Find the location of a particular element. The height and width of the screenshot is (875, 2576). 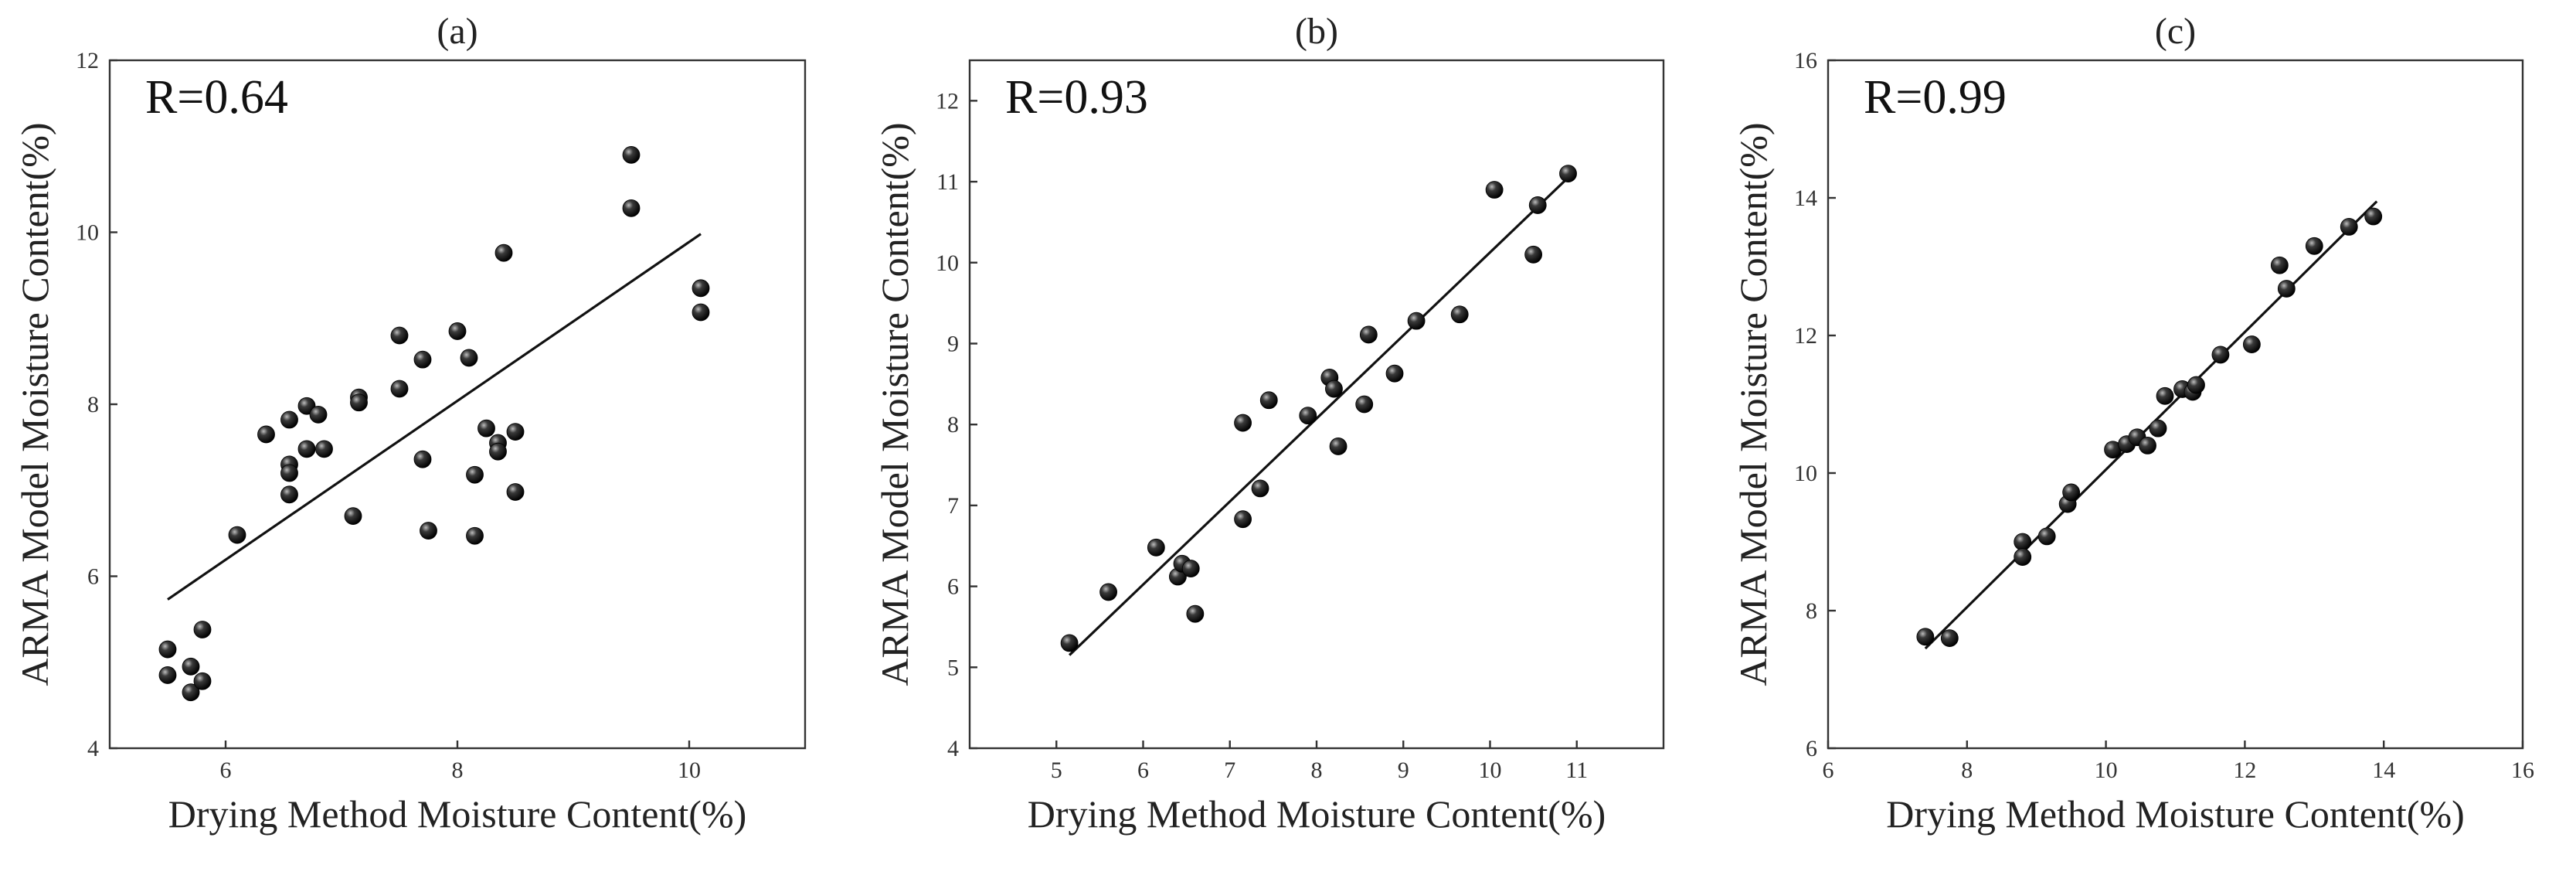

x-tick-label: 5 is located at coordinates (1056, 771).